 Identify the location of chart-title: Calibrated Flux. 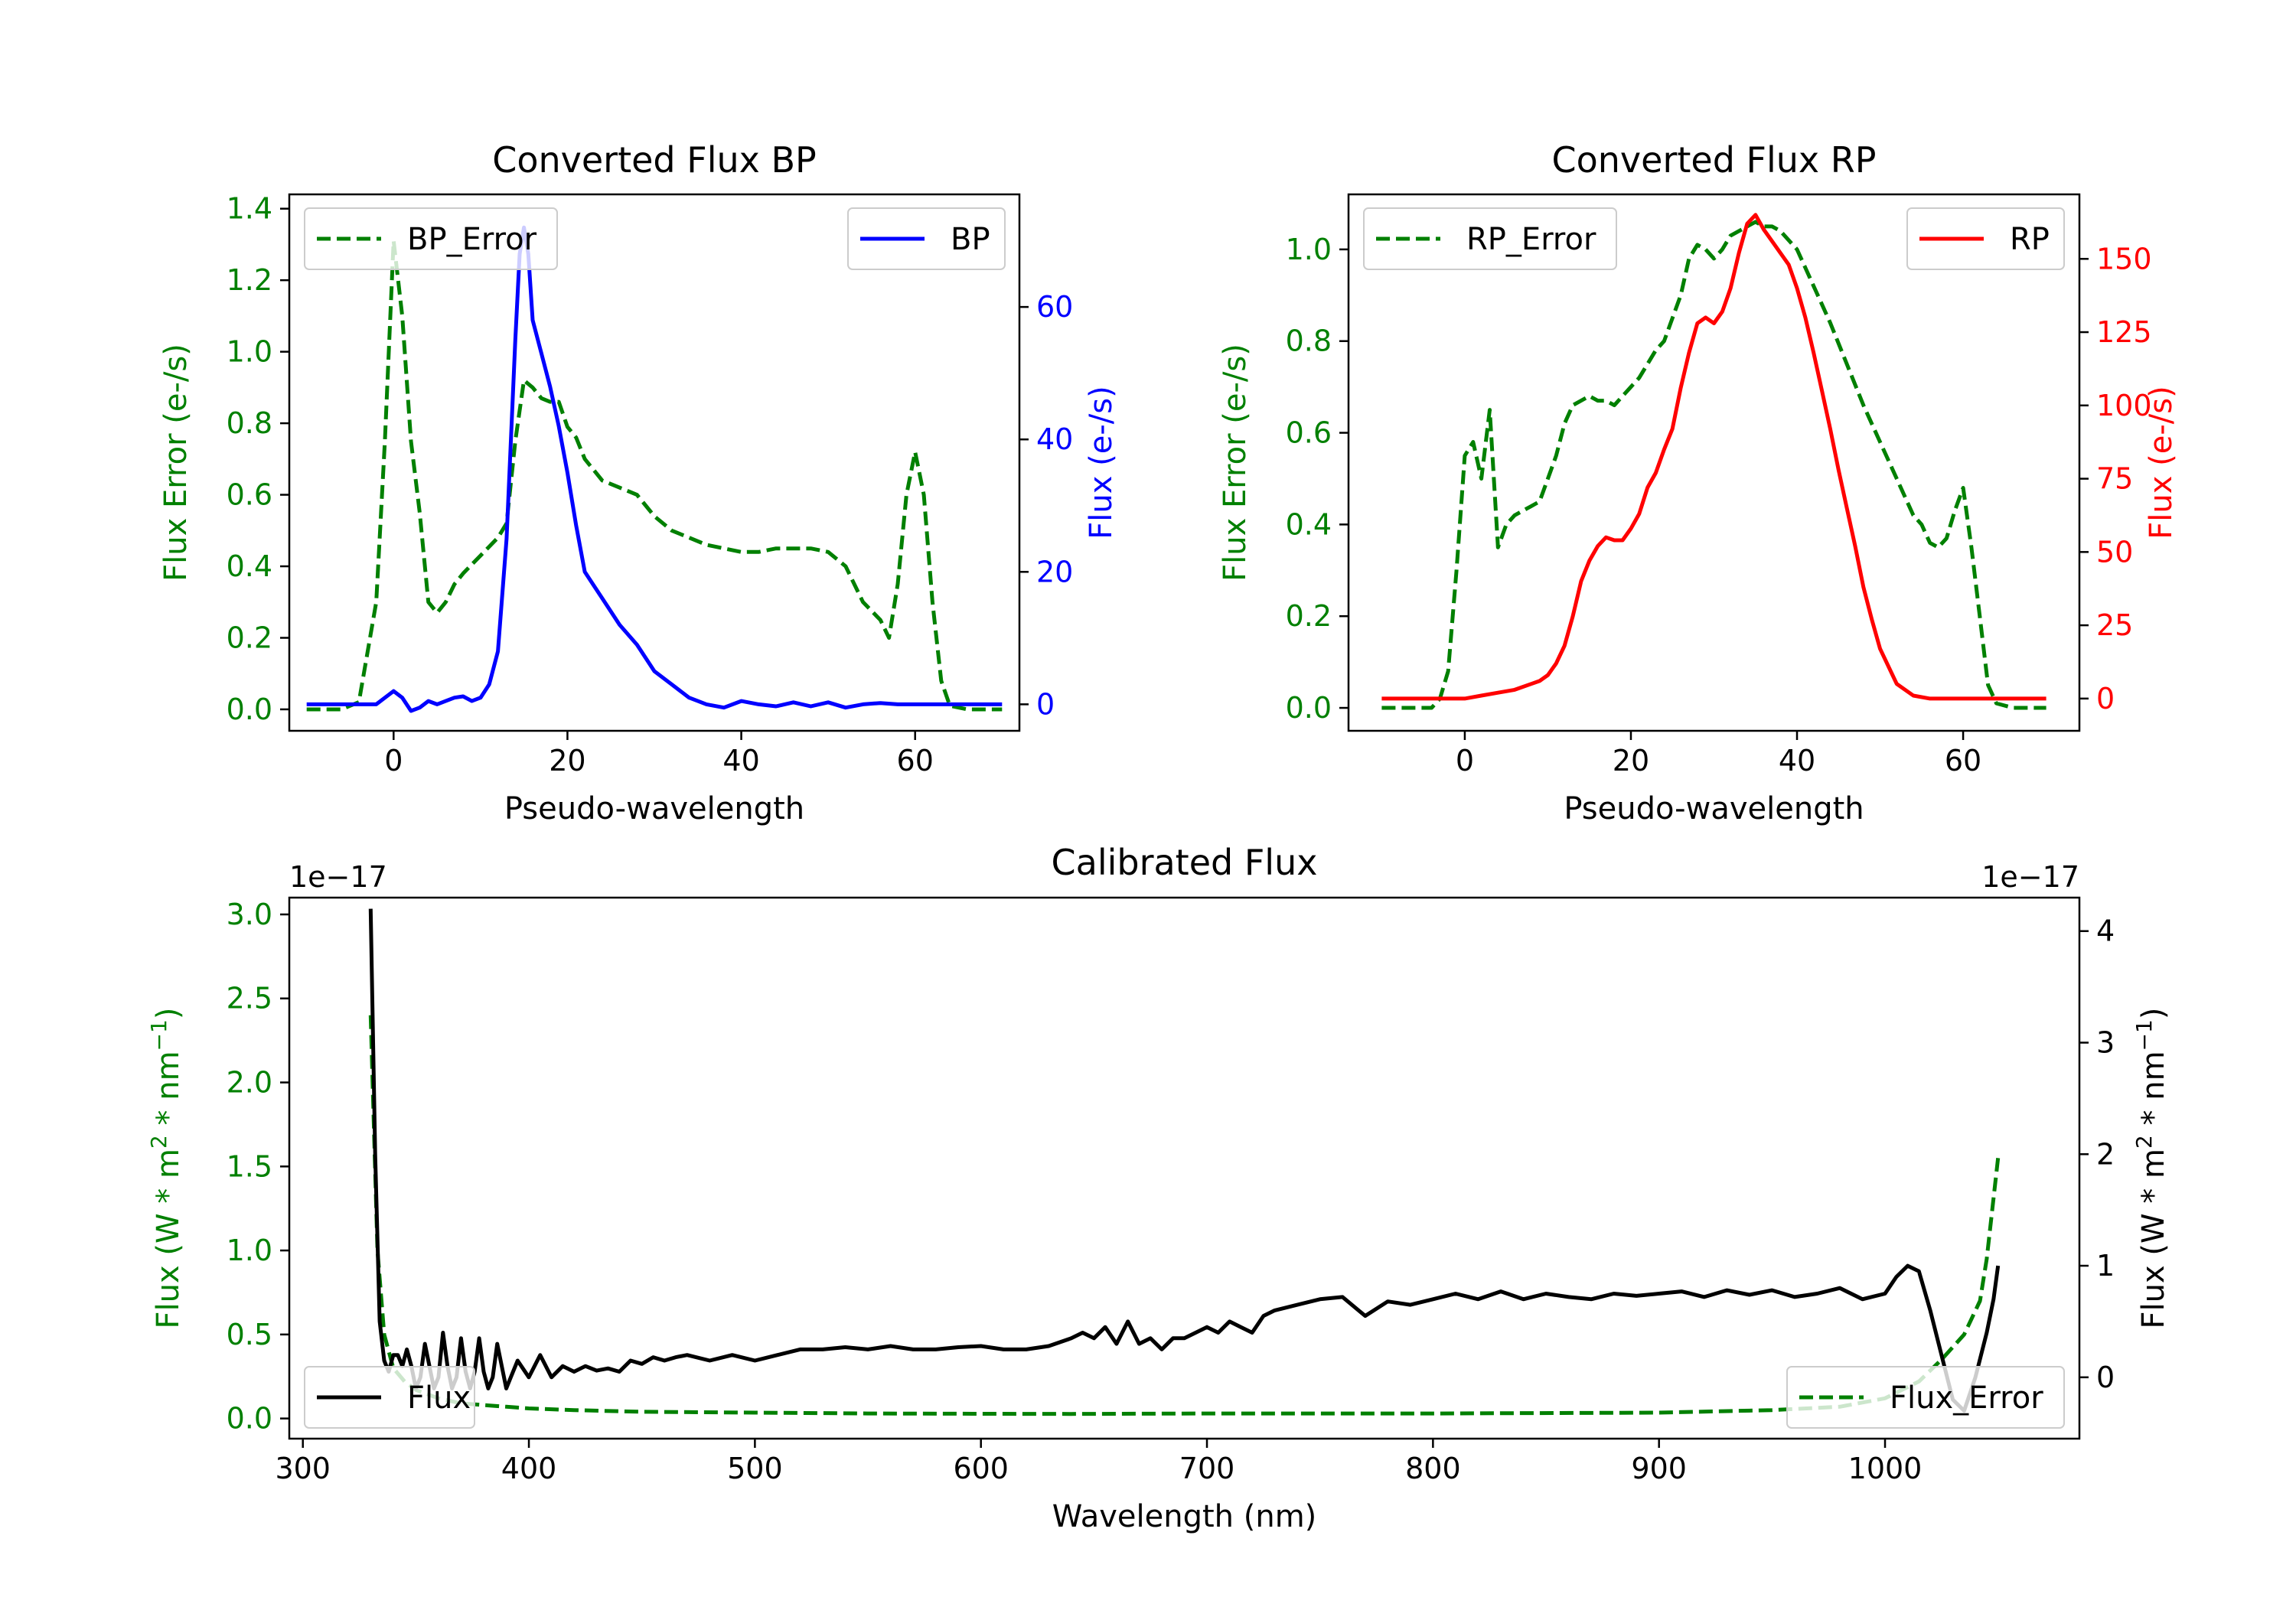
(1185, 862).